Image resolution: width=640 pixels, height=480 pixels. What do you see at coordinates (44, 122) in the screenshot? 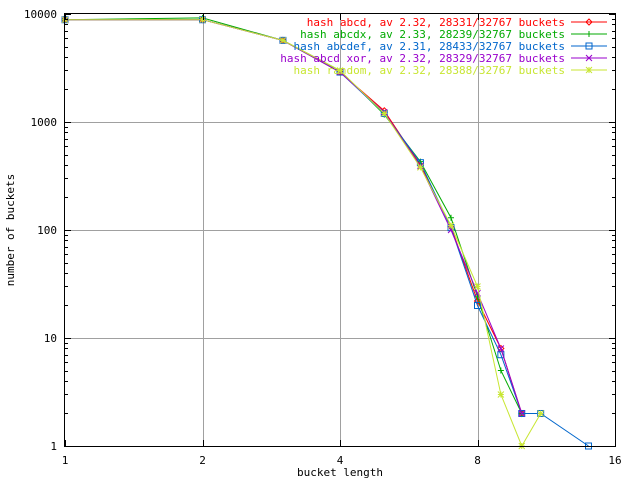
I see `y-tick-label: 1000` at bounding box center [44, 122].